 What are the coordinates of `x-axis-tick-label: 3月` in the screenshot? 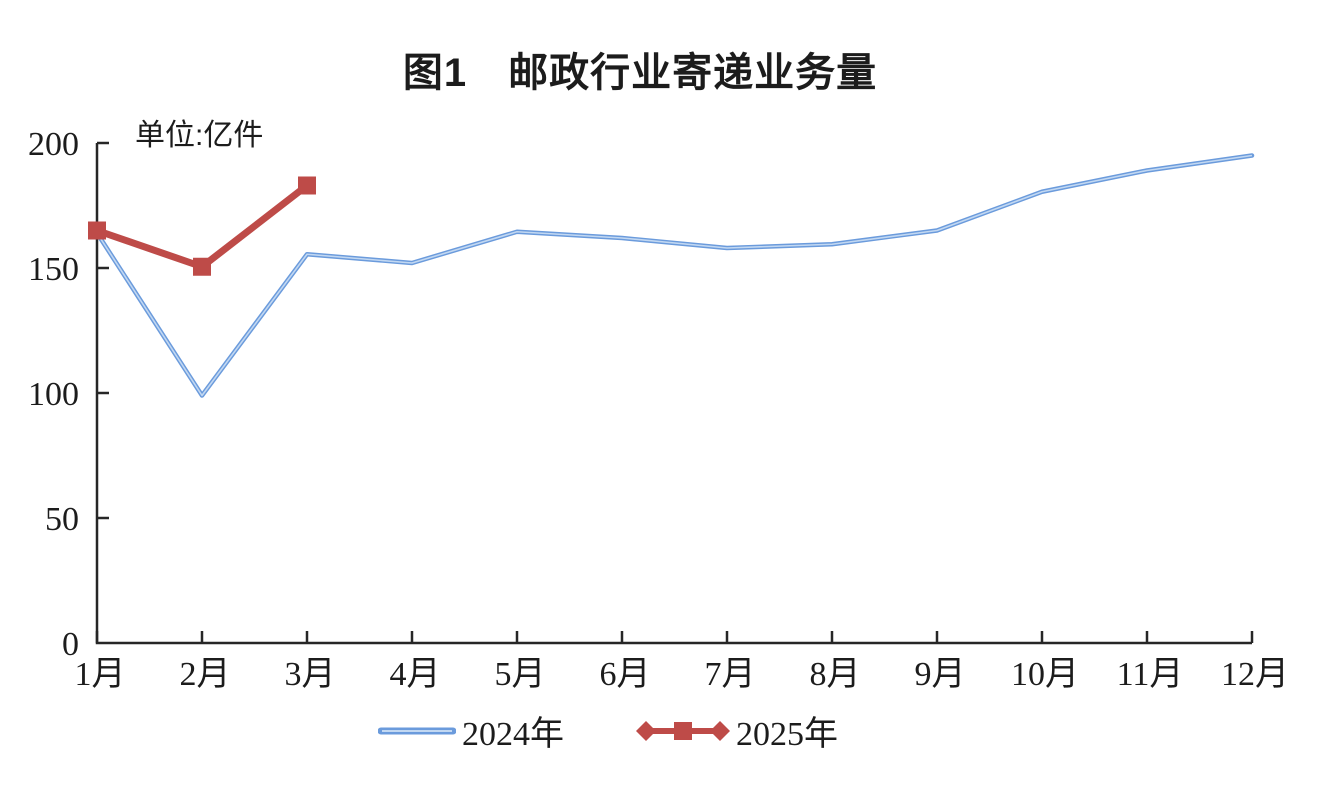 It's located at (310, 674).